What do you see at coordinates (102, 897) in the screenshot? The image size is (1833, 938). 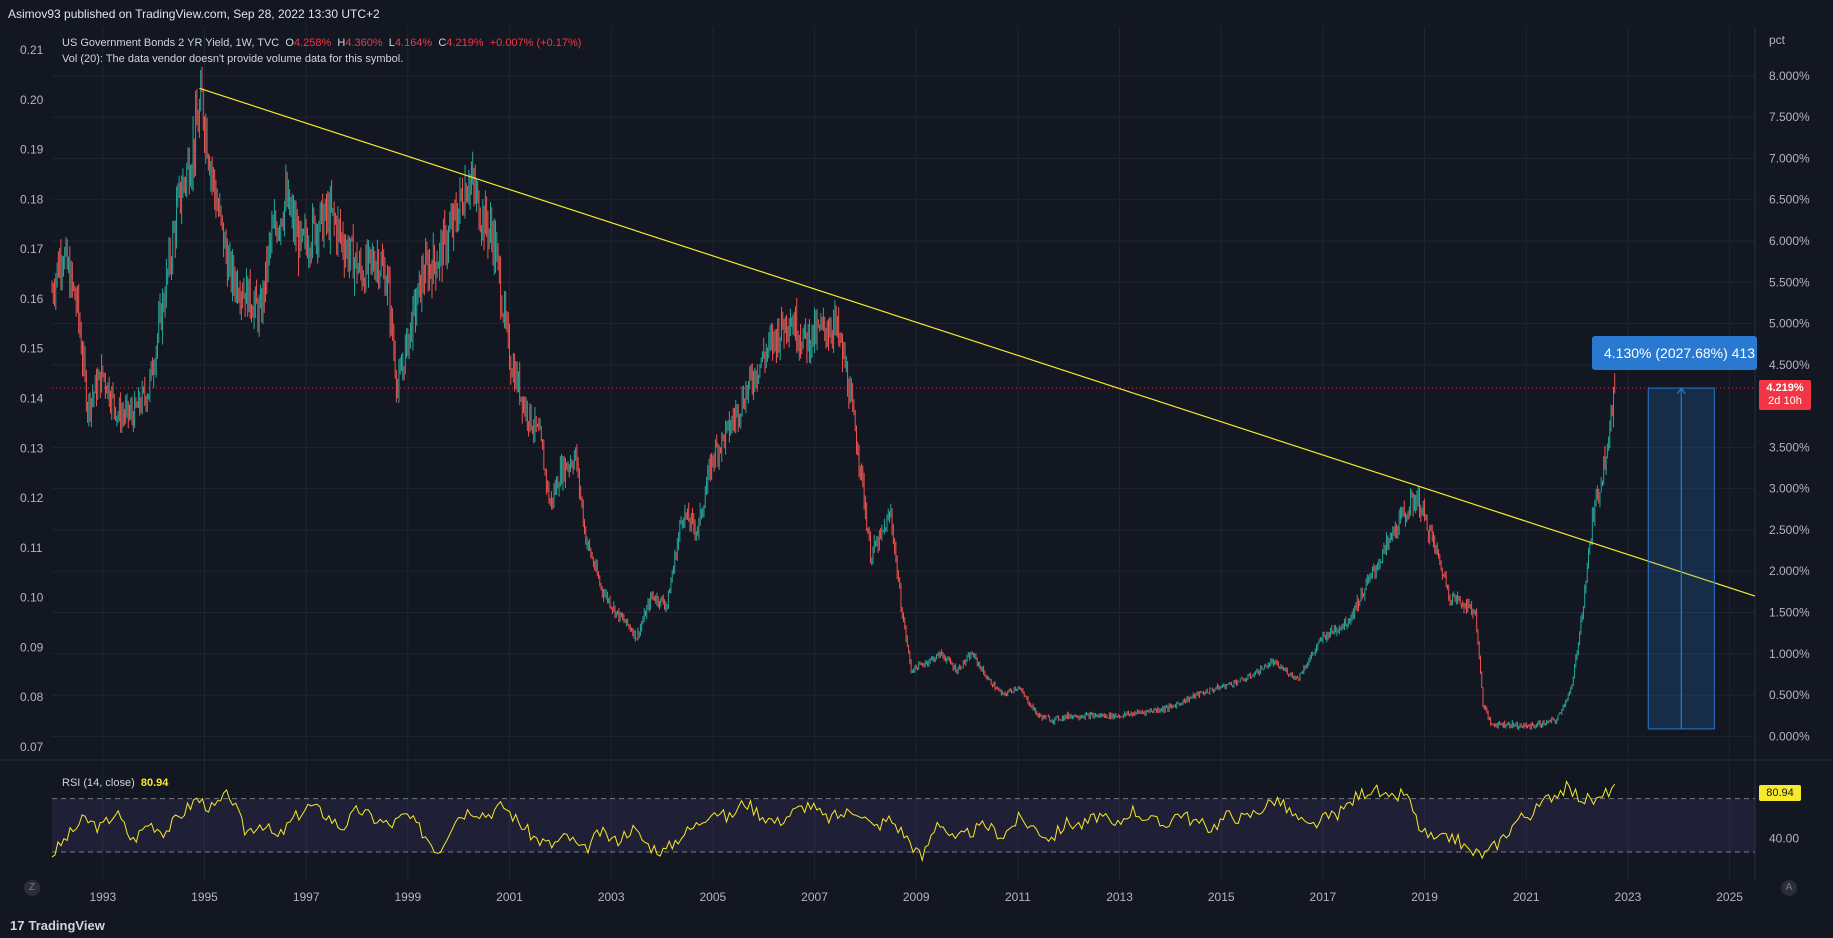 I see `x-tick-1993: 1993` at bounding box center [102, 897].